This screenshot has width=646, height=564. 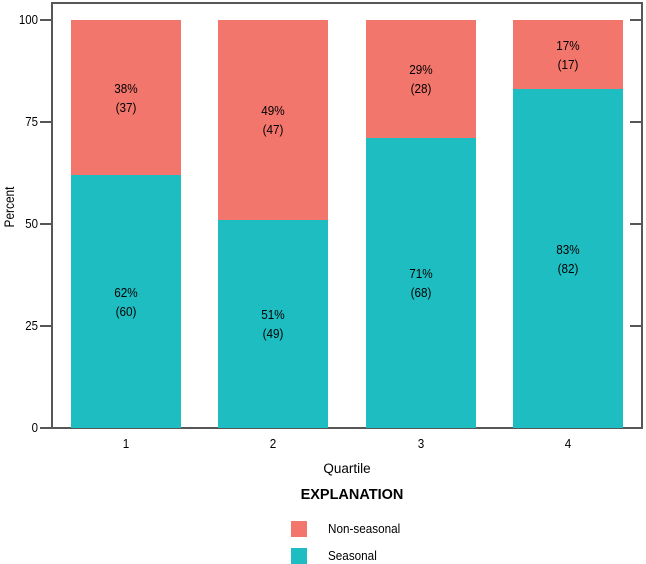 I want to click on bar-4-segment-seasonal, so click(x=568, y=258).